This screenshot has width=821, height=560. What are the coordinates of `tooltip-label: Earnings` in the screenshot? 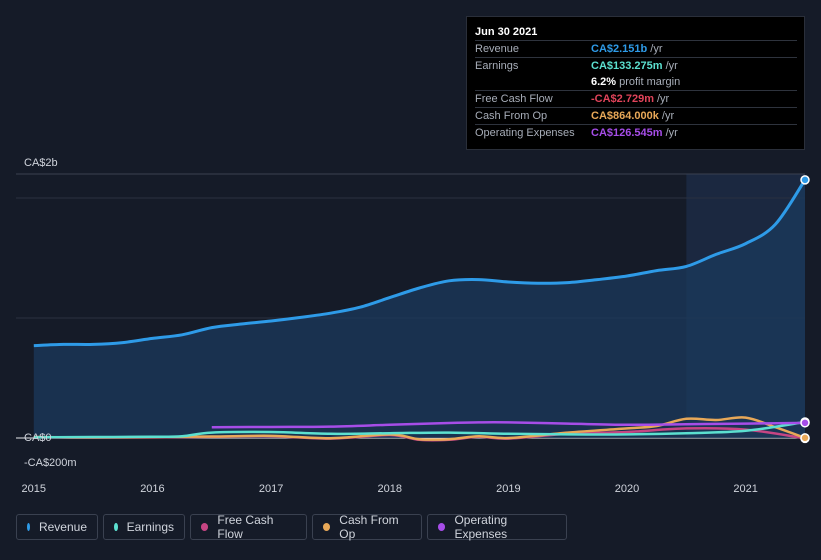 It's located at (497, 66).